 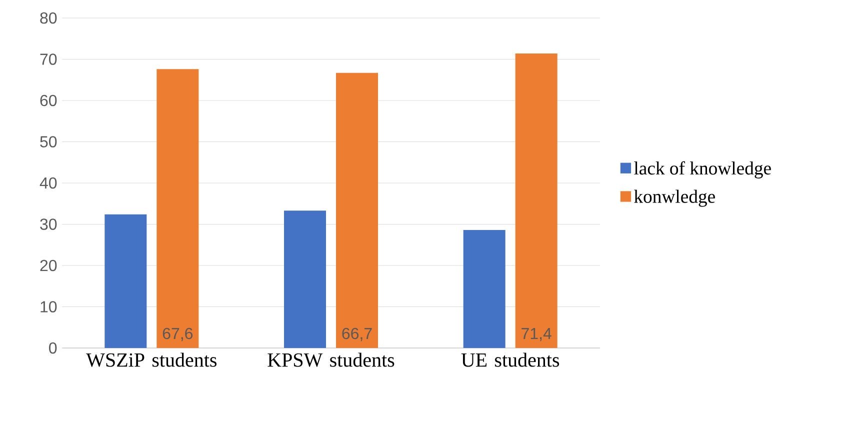 I want to click on legend-label: konwledge, so click(x=674, y=198).